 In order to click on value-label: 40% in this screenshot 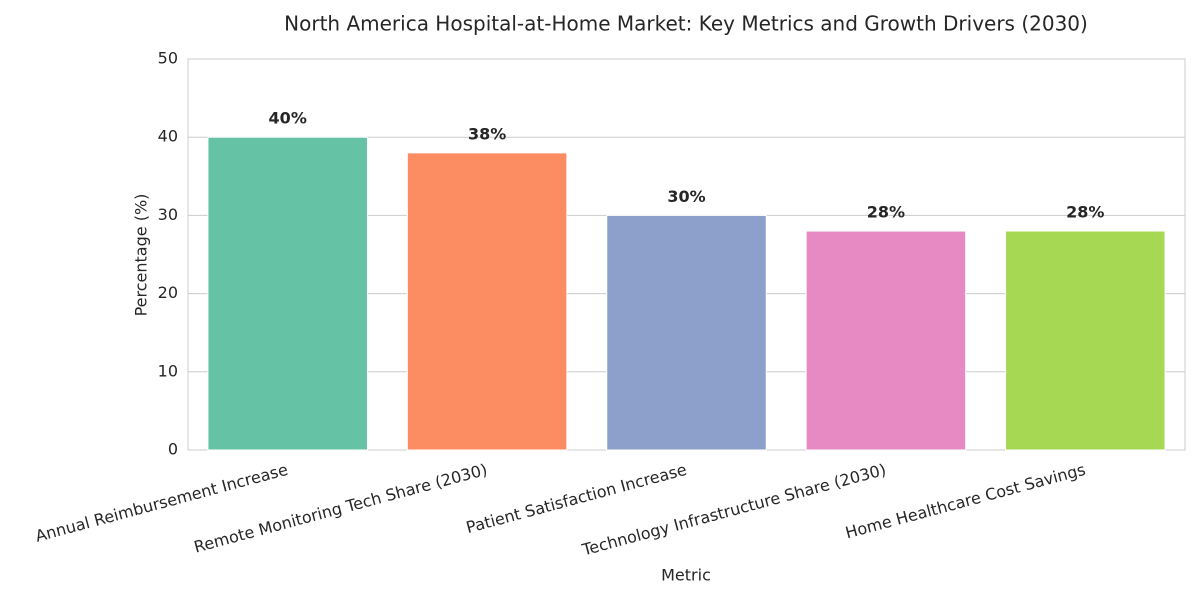, I will do `click(288, 118)`.